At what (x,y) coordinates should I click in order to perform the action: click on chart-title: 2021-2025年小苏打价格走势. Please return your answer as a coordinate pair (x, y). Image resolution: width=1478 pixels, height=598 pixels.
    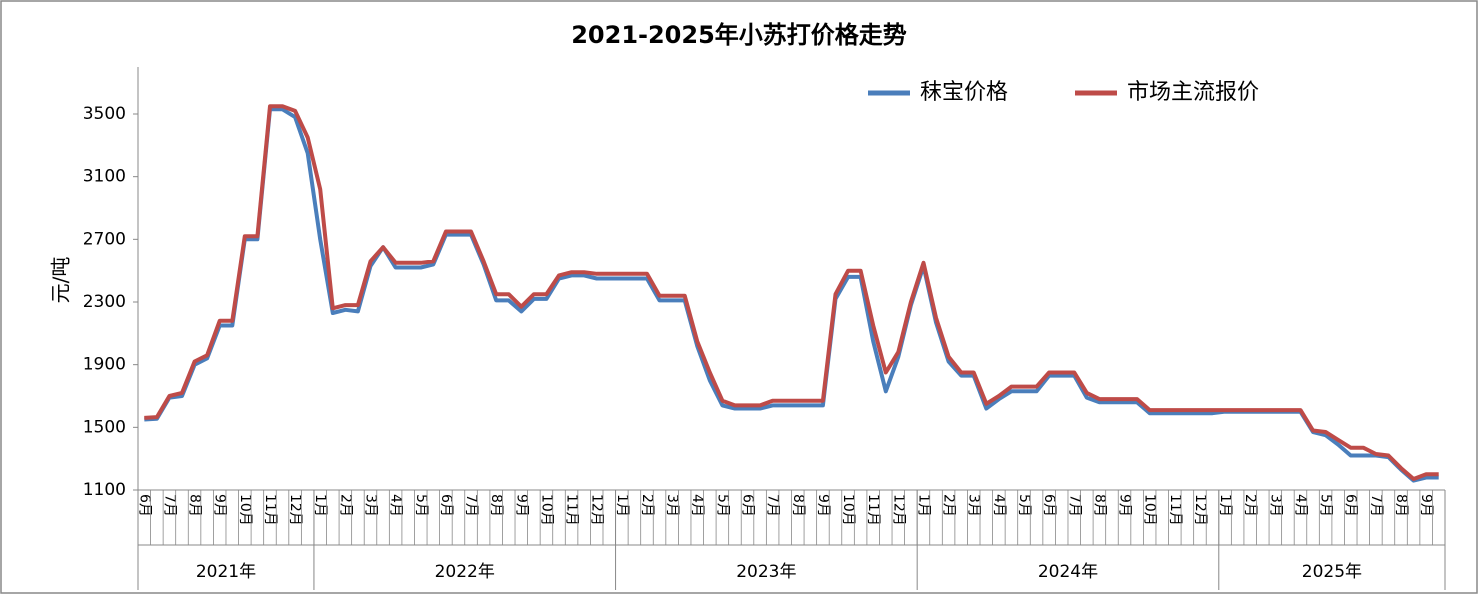
    Looking at the image, I should click on (739, 35).